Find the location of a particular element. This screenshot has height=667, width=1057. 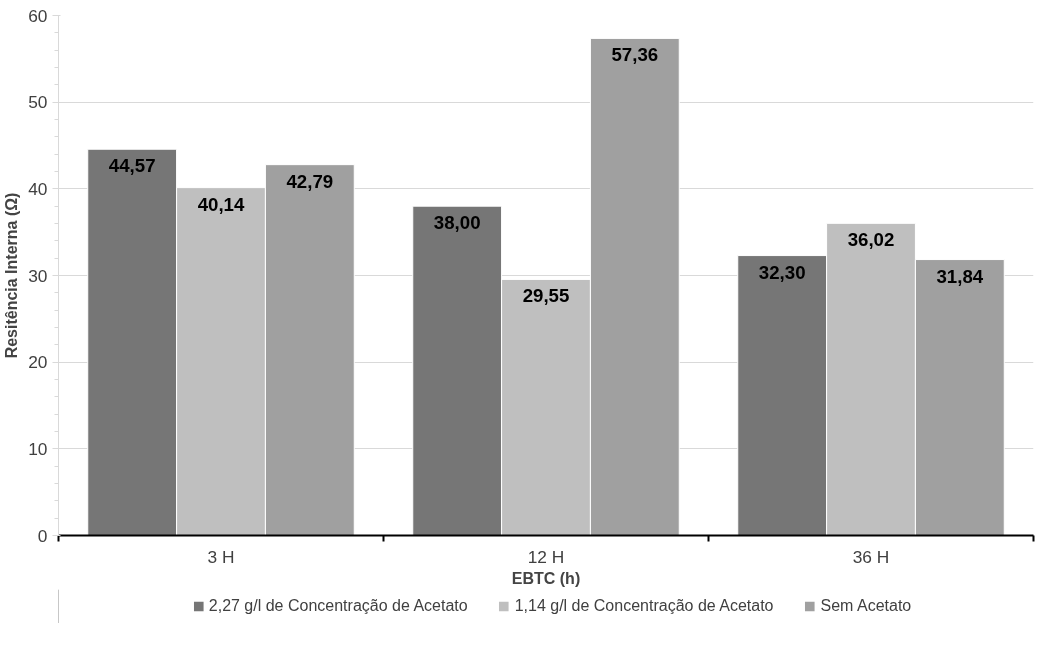

data-label: 42,79 is located at coordinates (310, 181).